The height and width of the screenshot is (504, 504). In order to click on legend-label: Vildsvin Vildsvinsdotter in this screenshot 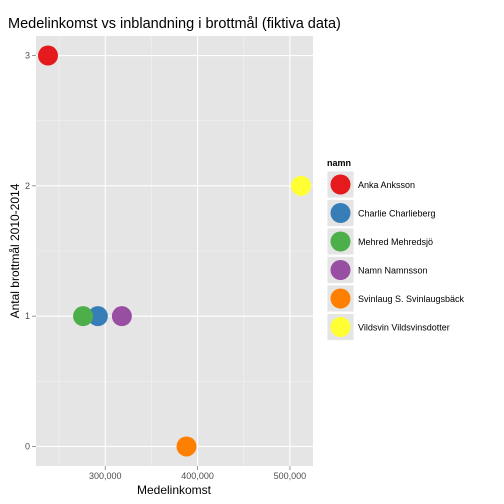, I will do `click(404, 328)`.